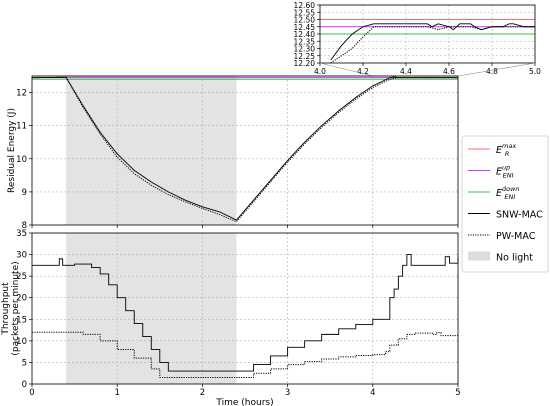  Describe the element at coordinates (305, 27) in the screenshot. I see `inset-y-tick-label: 12.45` at that location.